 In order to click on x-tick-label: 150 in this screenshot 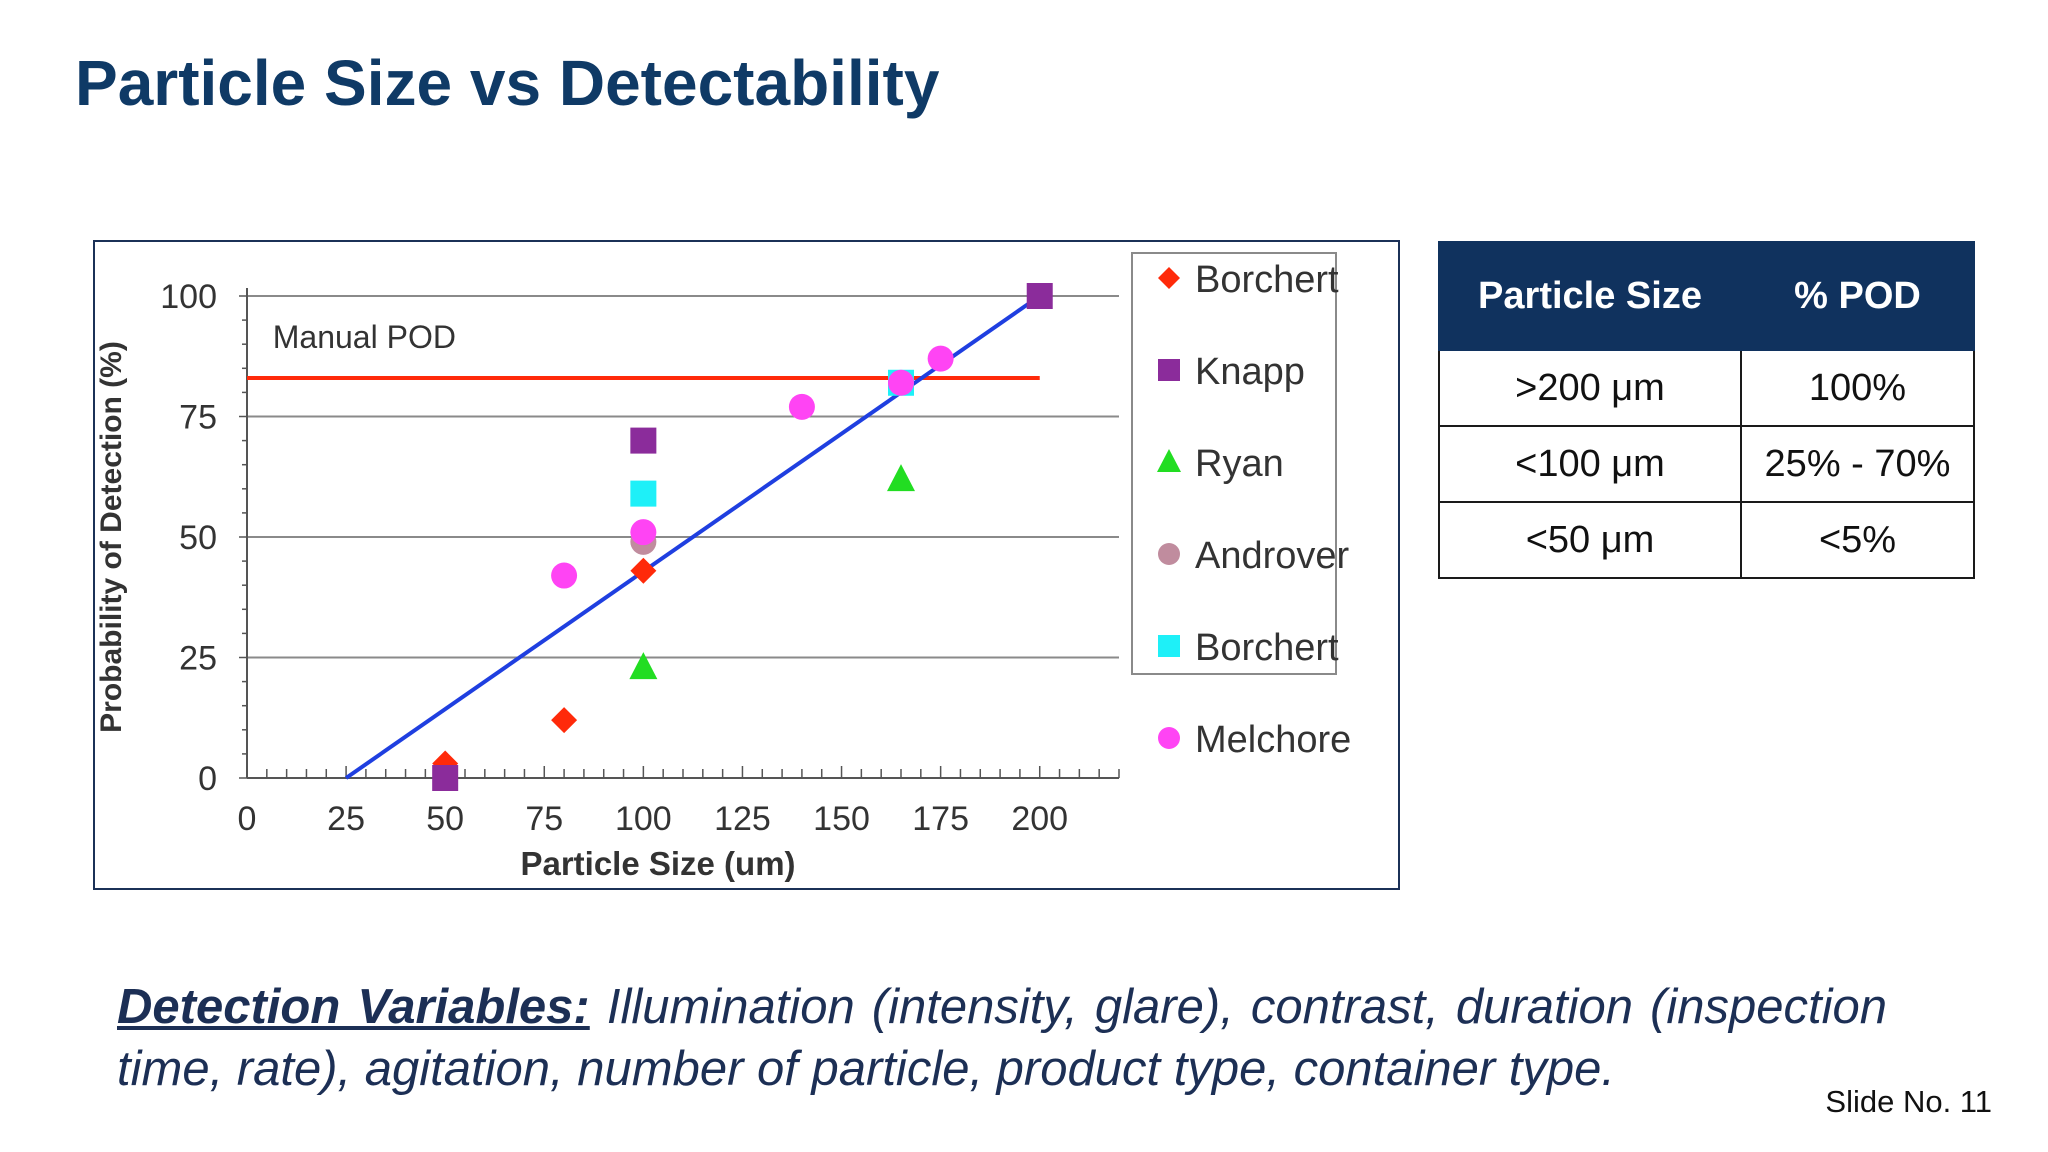, I will do `click(841, 819)`.